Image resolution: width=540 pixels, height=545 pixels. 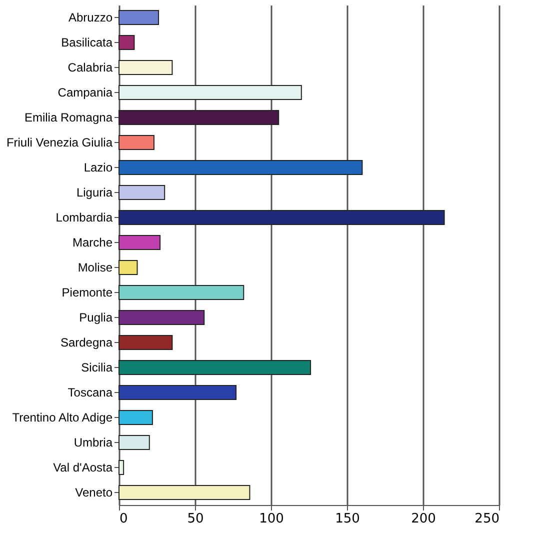 What do you see at coordinates (83, 467) in the screenshot?
I see `y-tick-label: Val d'Aosta` at bounding box center [83, 467].